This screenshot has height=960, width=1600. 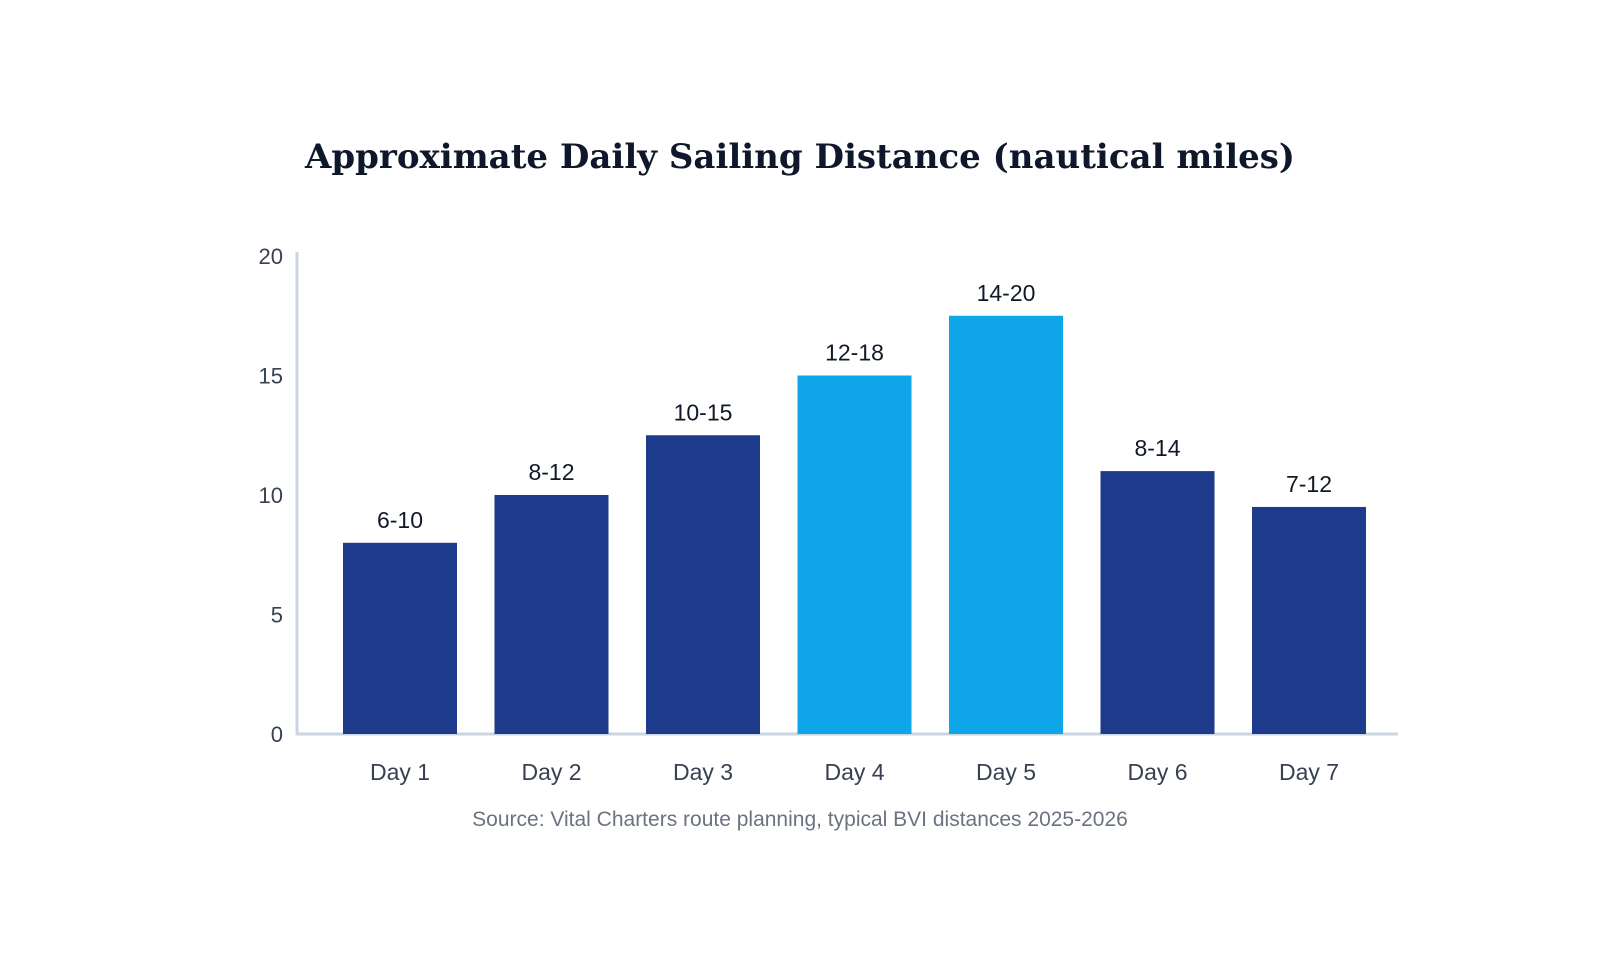 I want to click on x-tick-label: Day 7, so click(x=1309, y=772).